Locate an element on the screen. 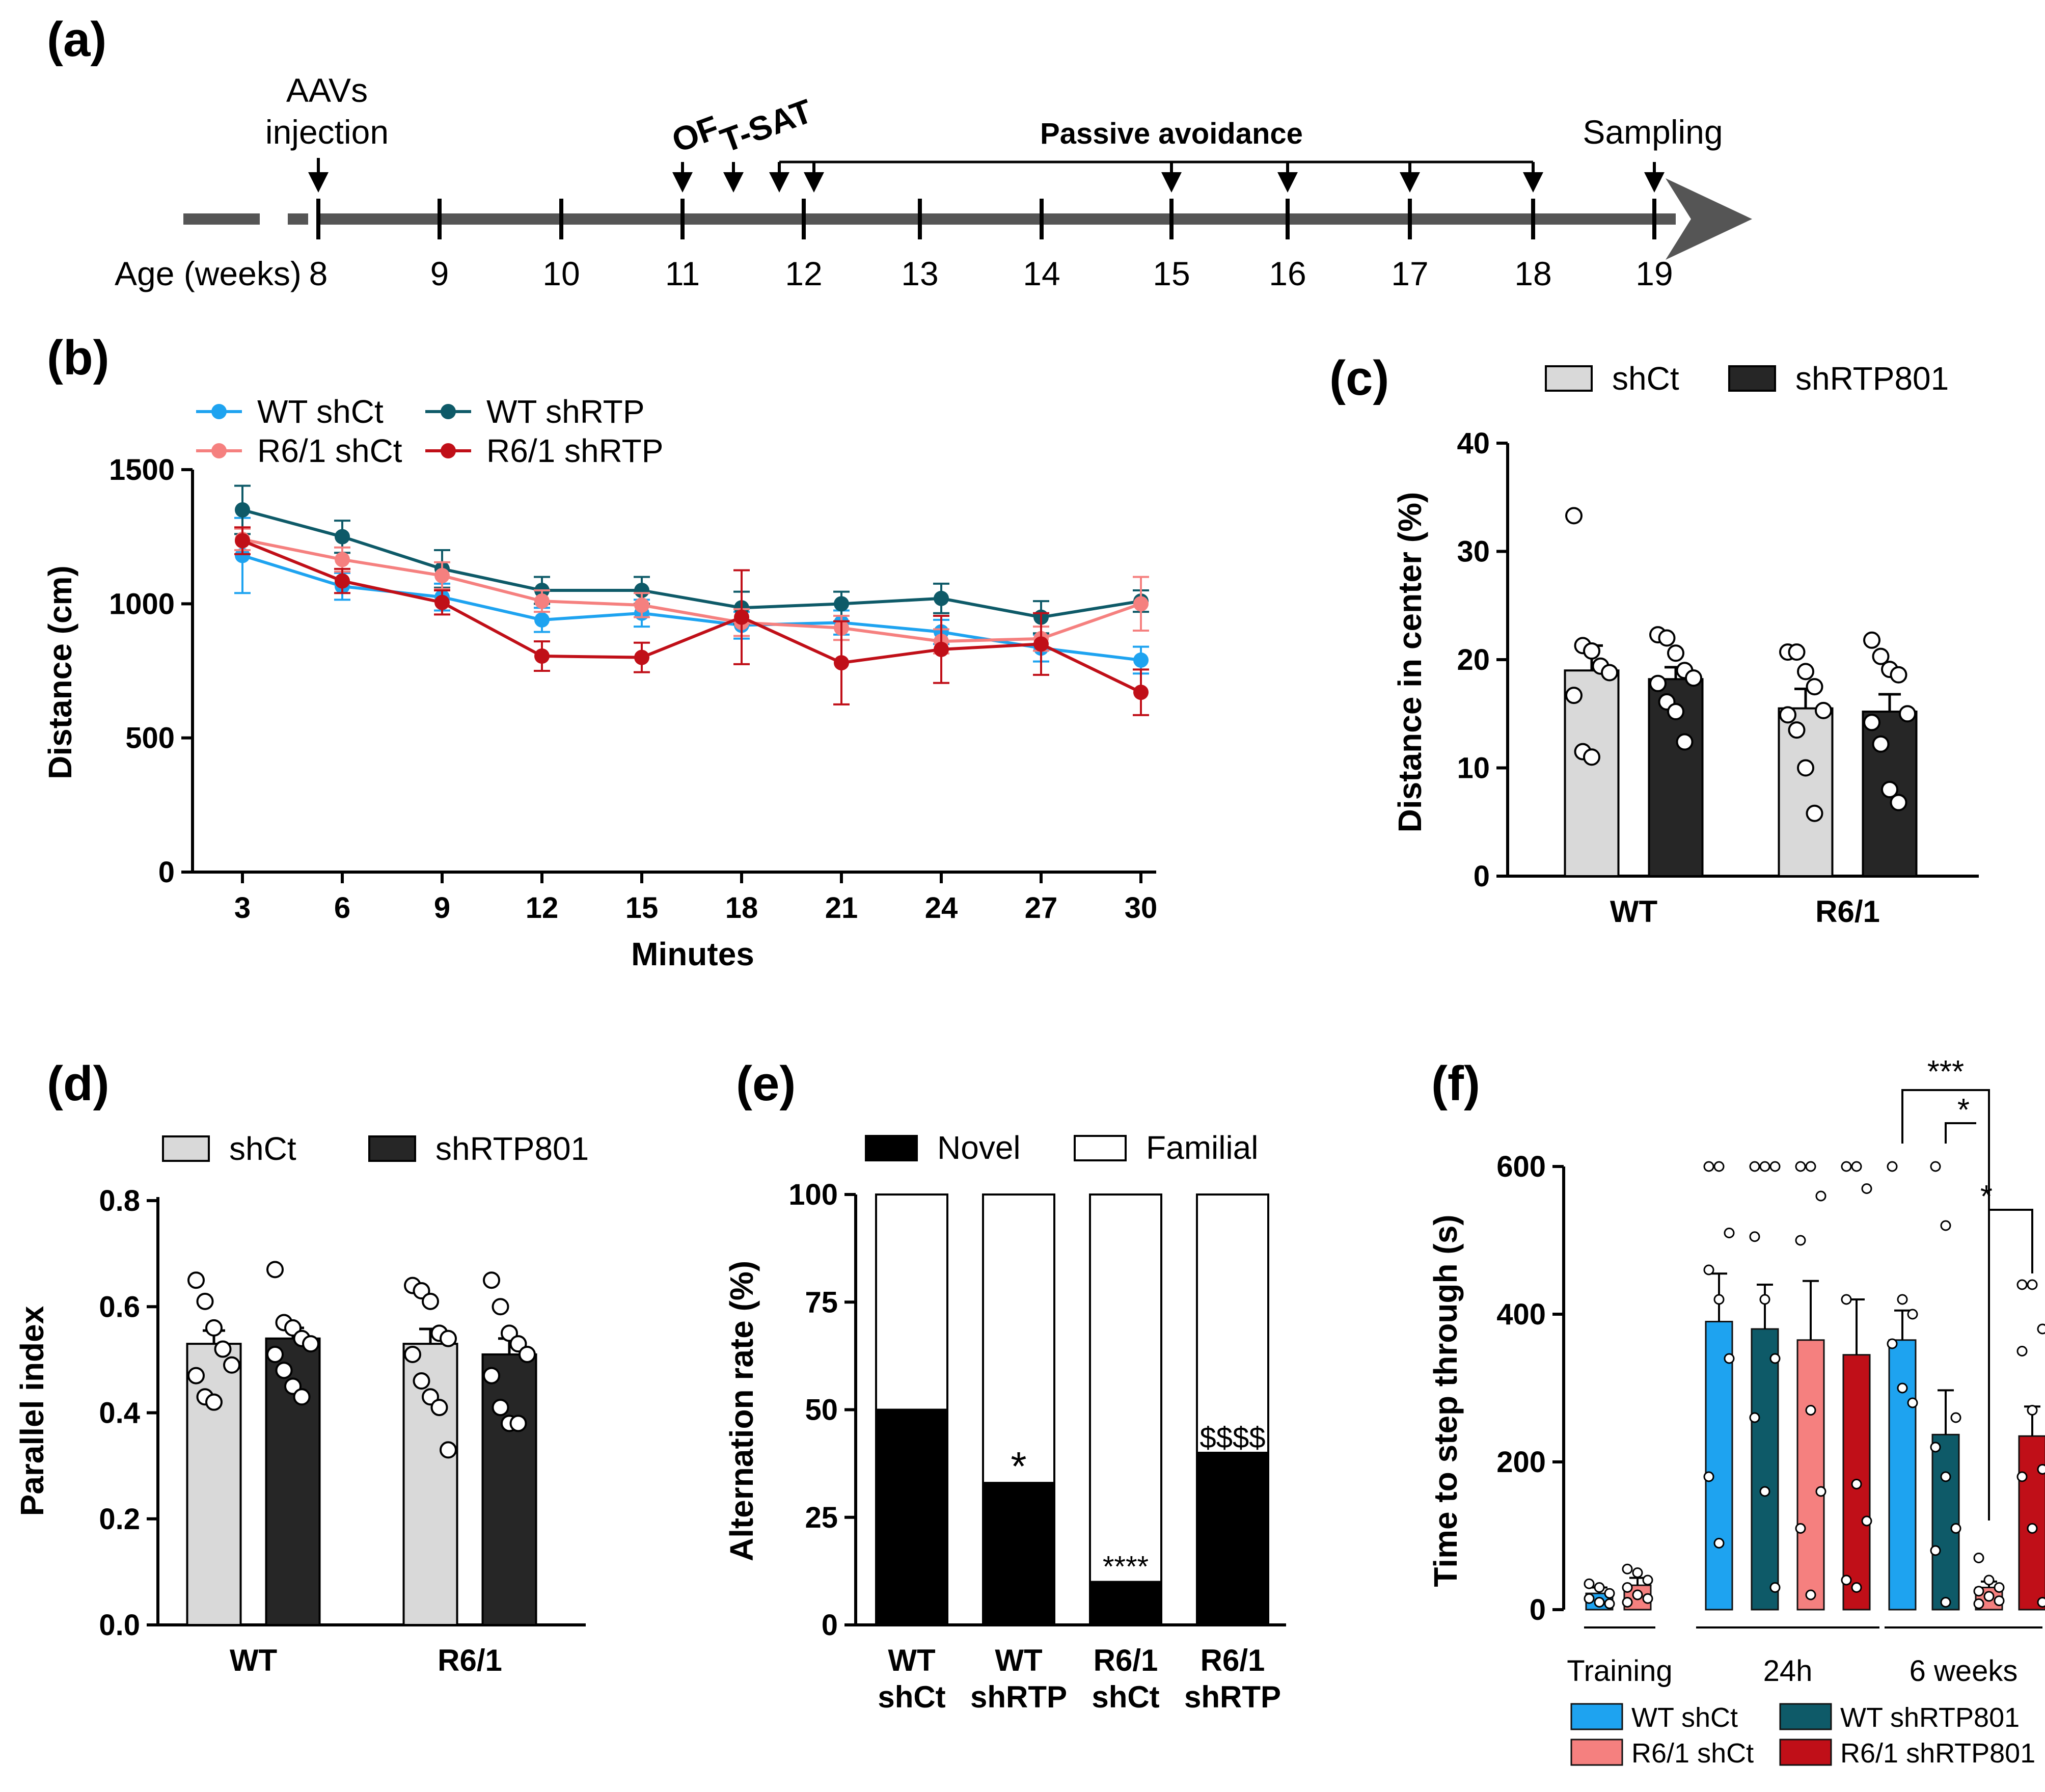 This screenshot has width=2045, height=1792. chart-f-sig-bracket is located at coordinates (2011, 1241).